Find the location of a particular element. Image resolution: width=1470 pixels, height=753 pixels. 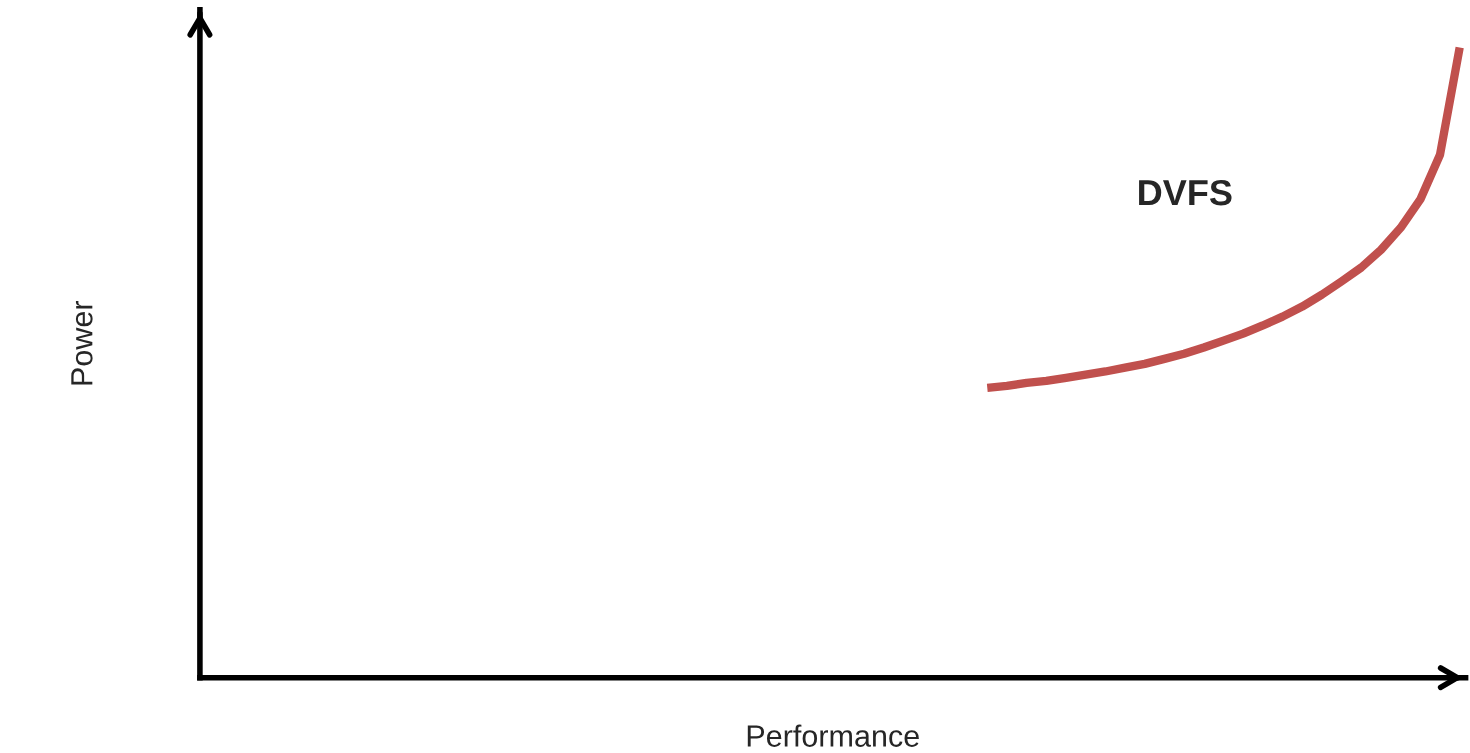

x-axis-title: Performance is located at coordinates (833, 735).